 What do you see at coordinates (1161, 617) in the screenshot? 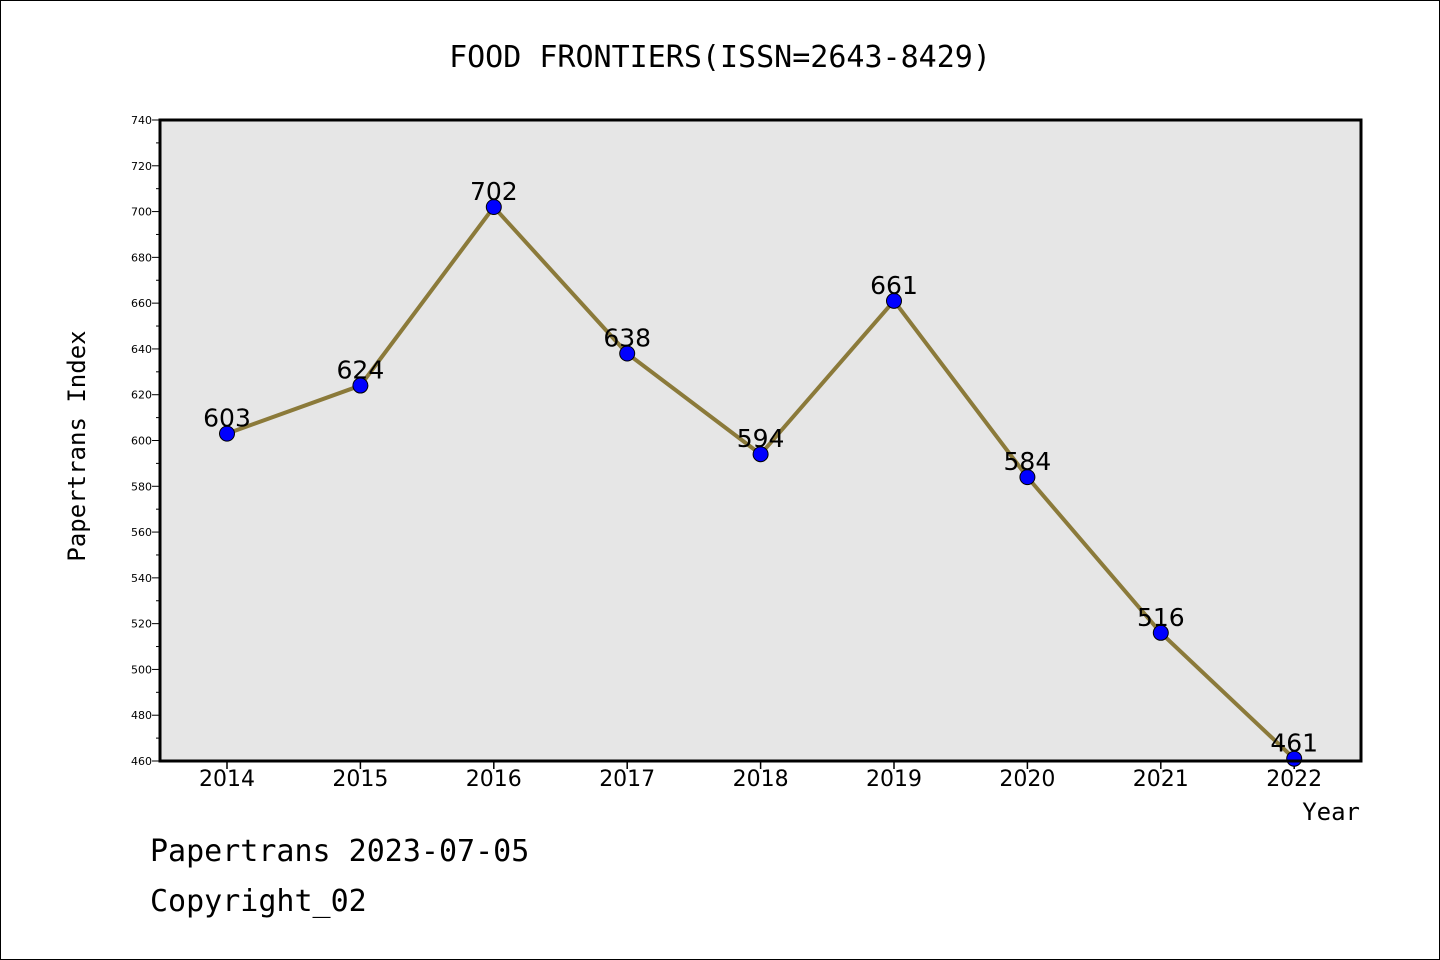
I see `data-label: 516` at bounding box center [1161, 617].